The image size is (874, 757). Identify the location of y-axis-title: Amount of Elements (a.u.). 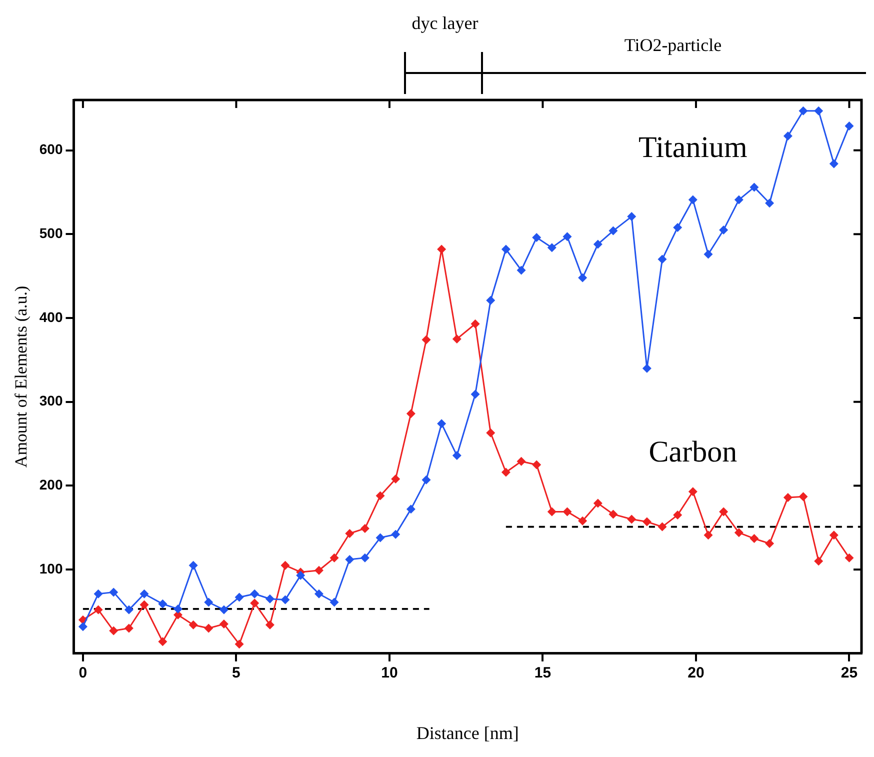
(21, 377).